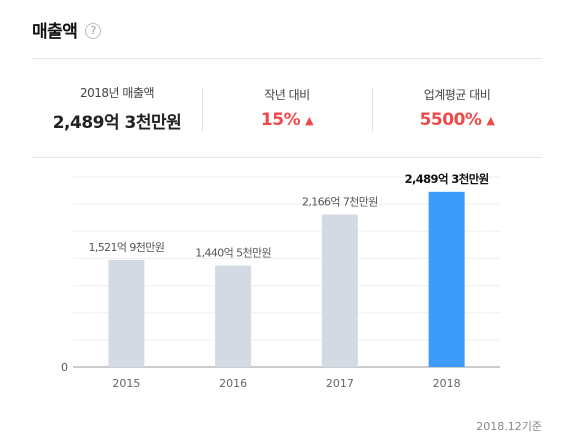  Describe the element at coordinates (450, 120) in the screenshot. I see `industry-value: 5500%` at that location.